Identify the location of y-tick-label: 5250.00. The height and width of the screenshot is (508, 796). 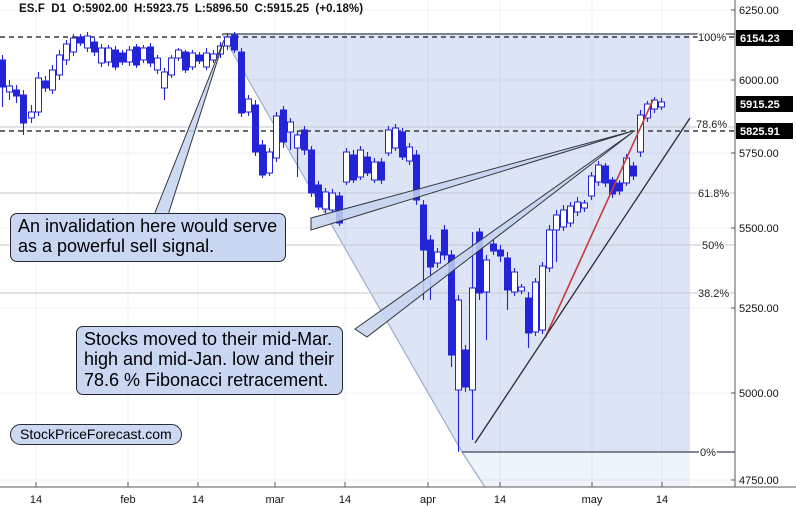
(759, 309).